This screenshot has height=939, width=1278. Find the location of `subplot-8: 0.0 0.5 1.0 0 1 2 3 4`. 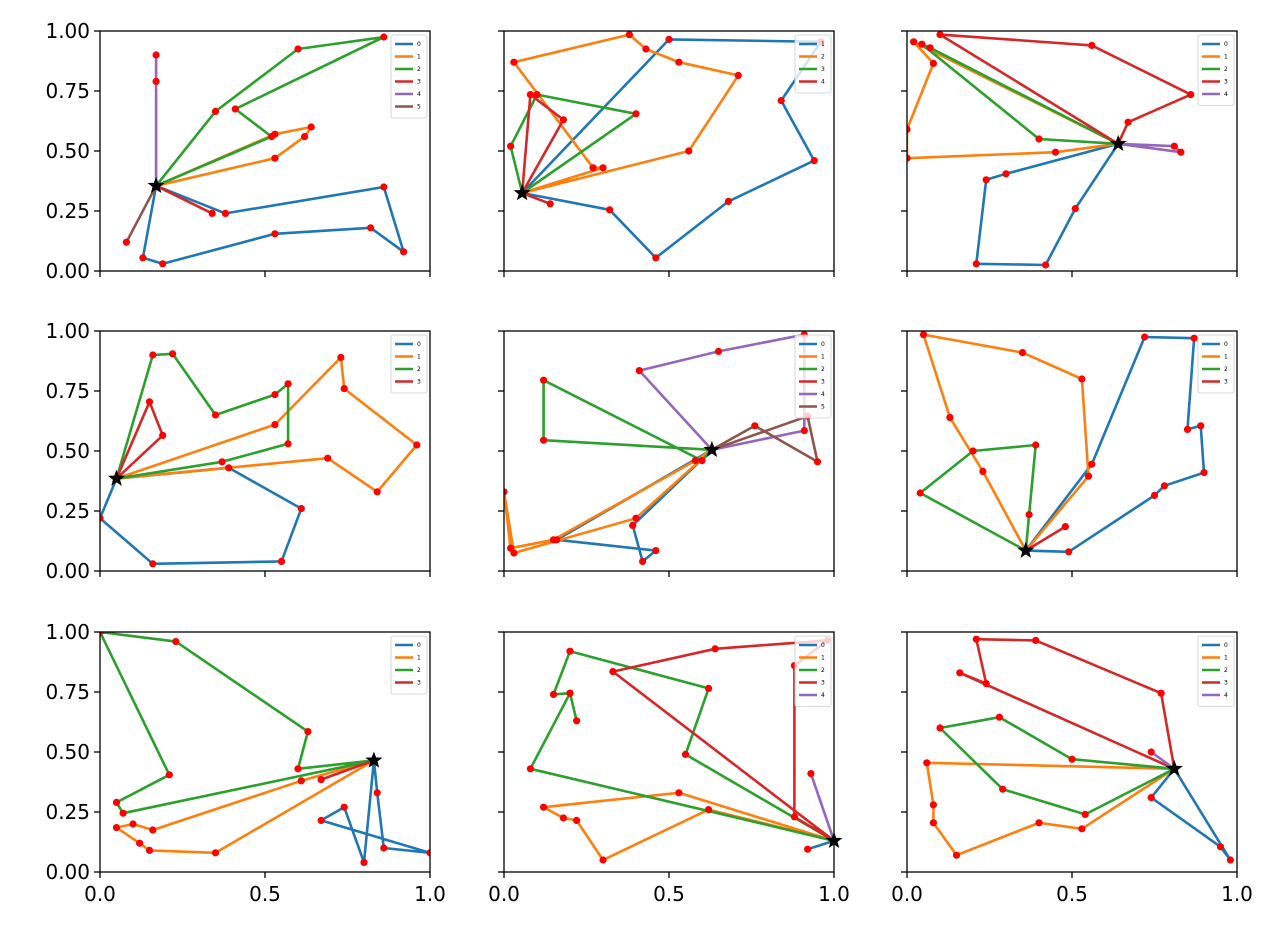

subplot-8: 0.0 0.5 1.0 0 1 2 3 4 is located at coordinates (669, 768).